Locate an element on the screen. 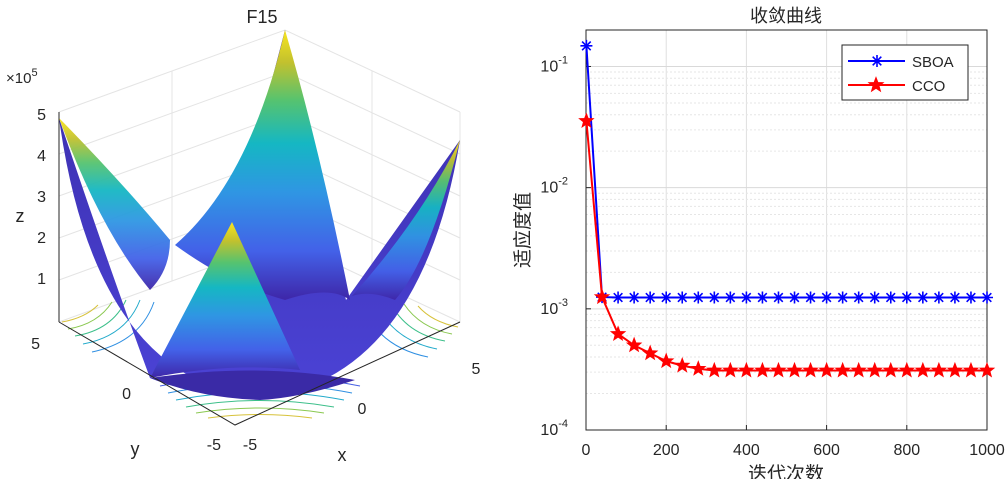 Image resolution: width=1008 pixels, height=479 pixels. legend-box is located at coordinates (905, 72).